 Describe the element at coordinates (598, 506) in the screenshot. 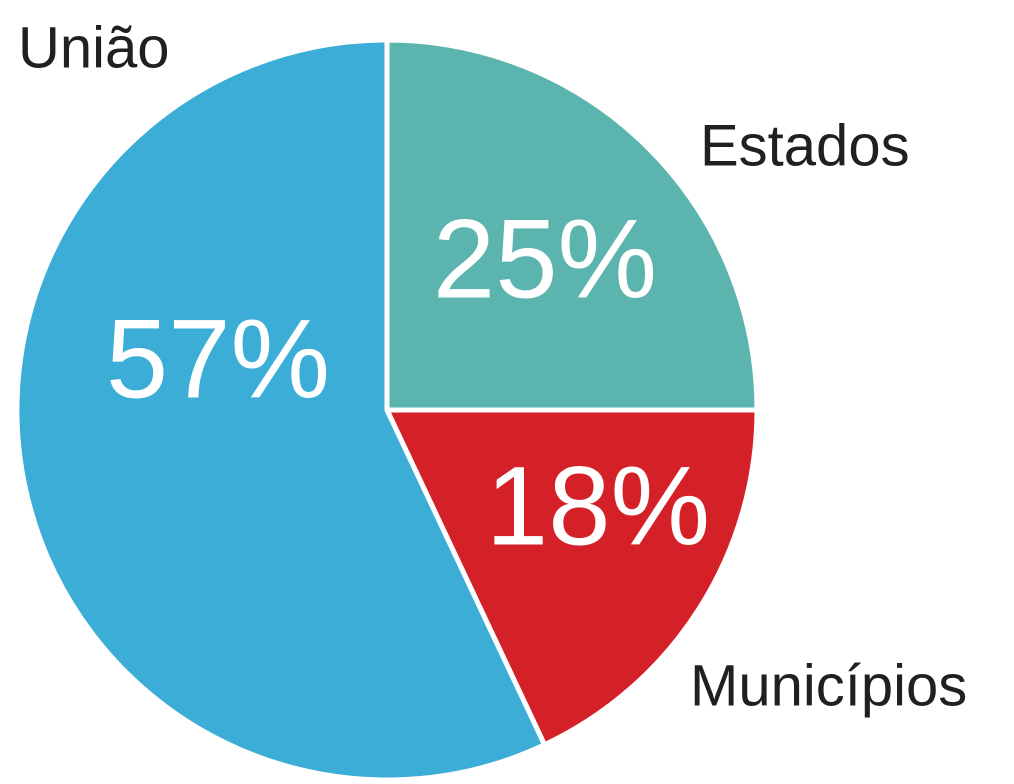

I see `value-label: 18%` at that location.